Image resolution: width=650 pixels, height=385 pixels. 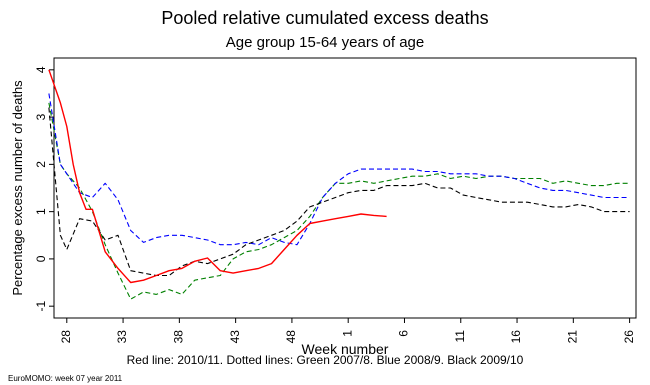 What do you see at coordinates (516, 337) in the screenshot?
I see `x-tick-label: 16` at bounding box center [516, 337].